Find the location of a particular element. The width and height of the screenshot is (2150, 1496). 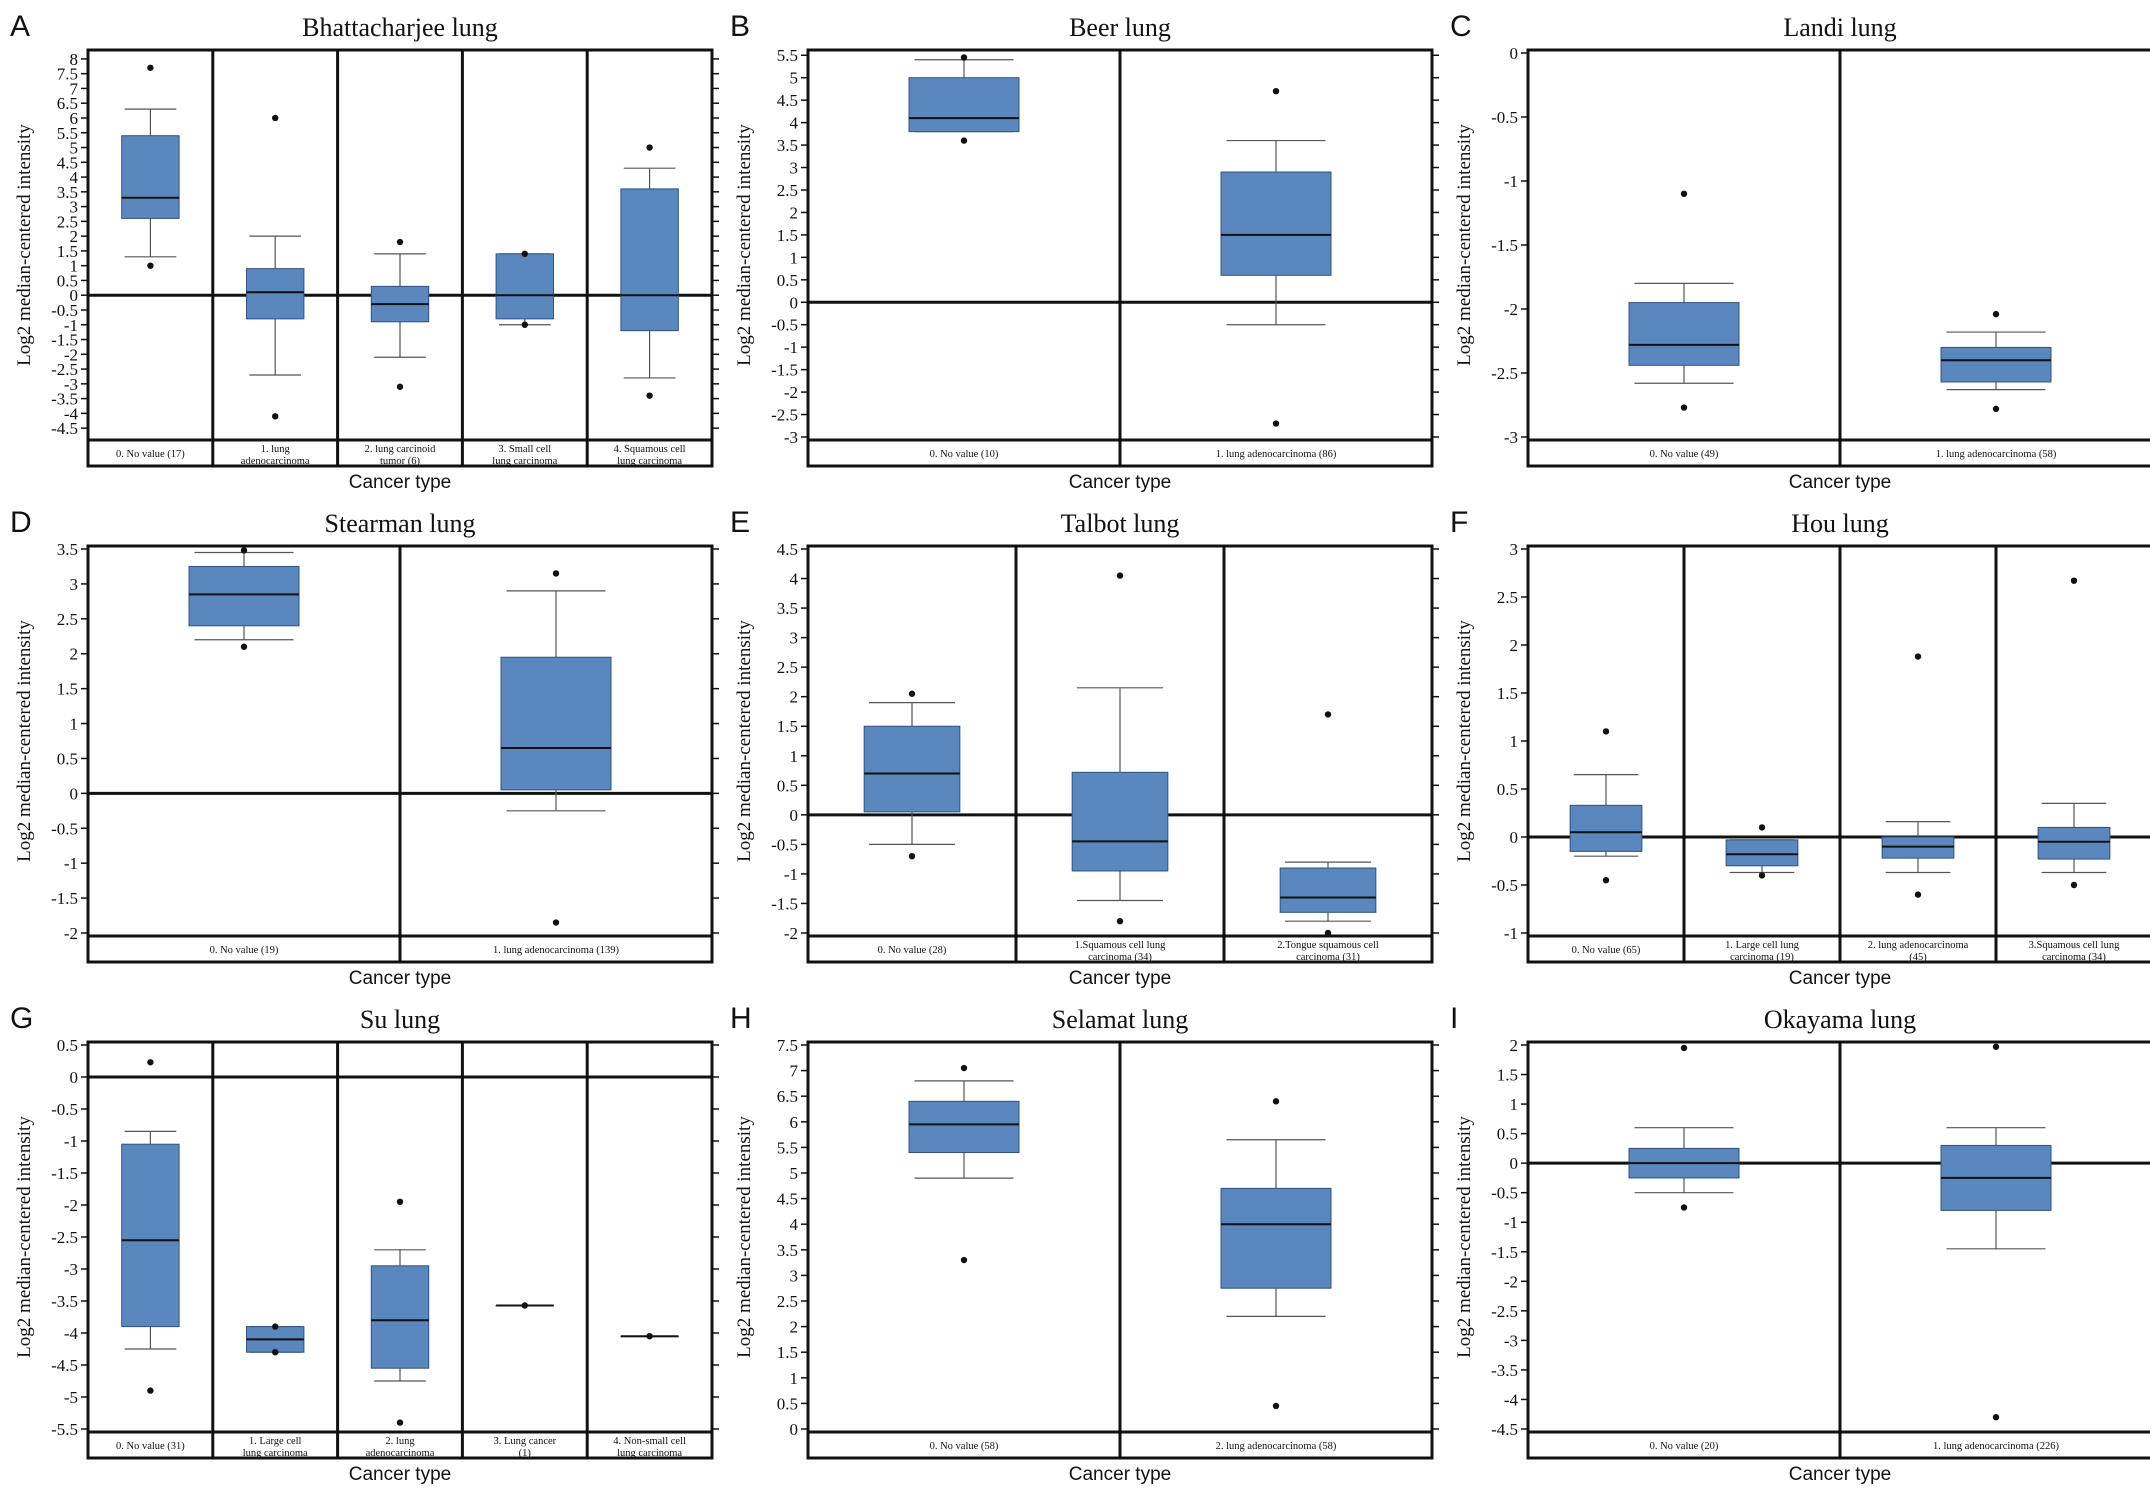

panel-letter: B is located at coordinates (740, 26).